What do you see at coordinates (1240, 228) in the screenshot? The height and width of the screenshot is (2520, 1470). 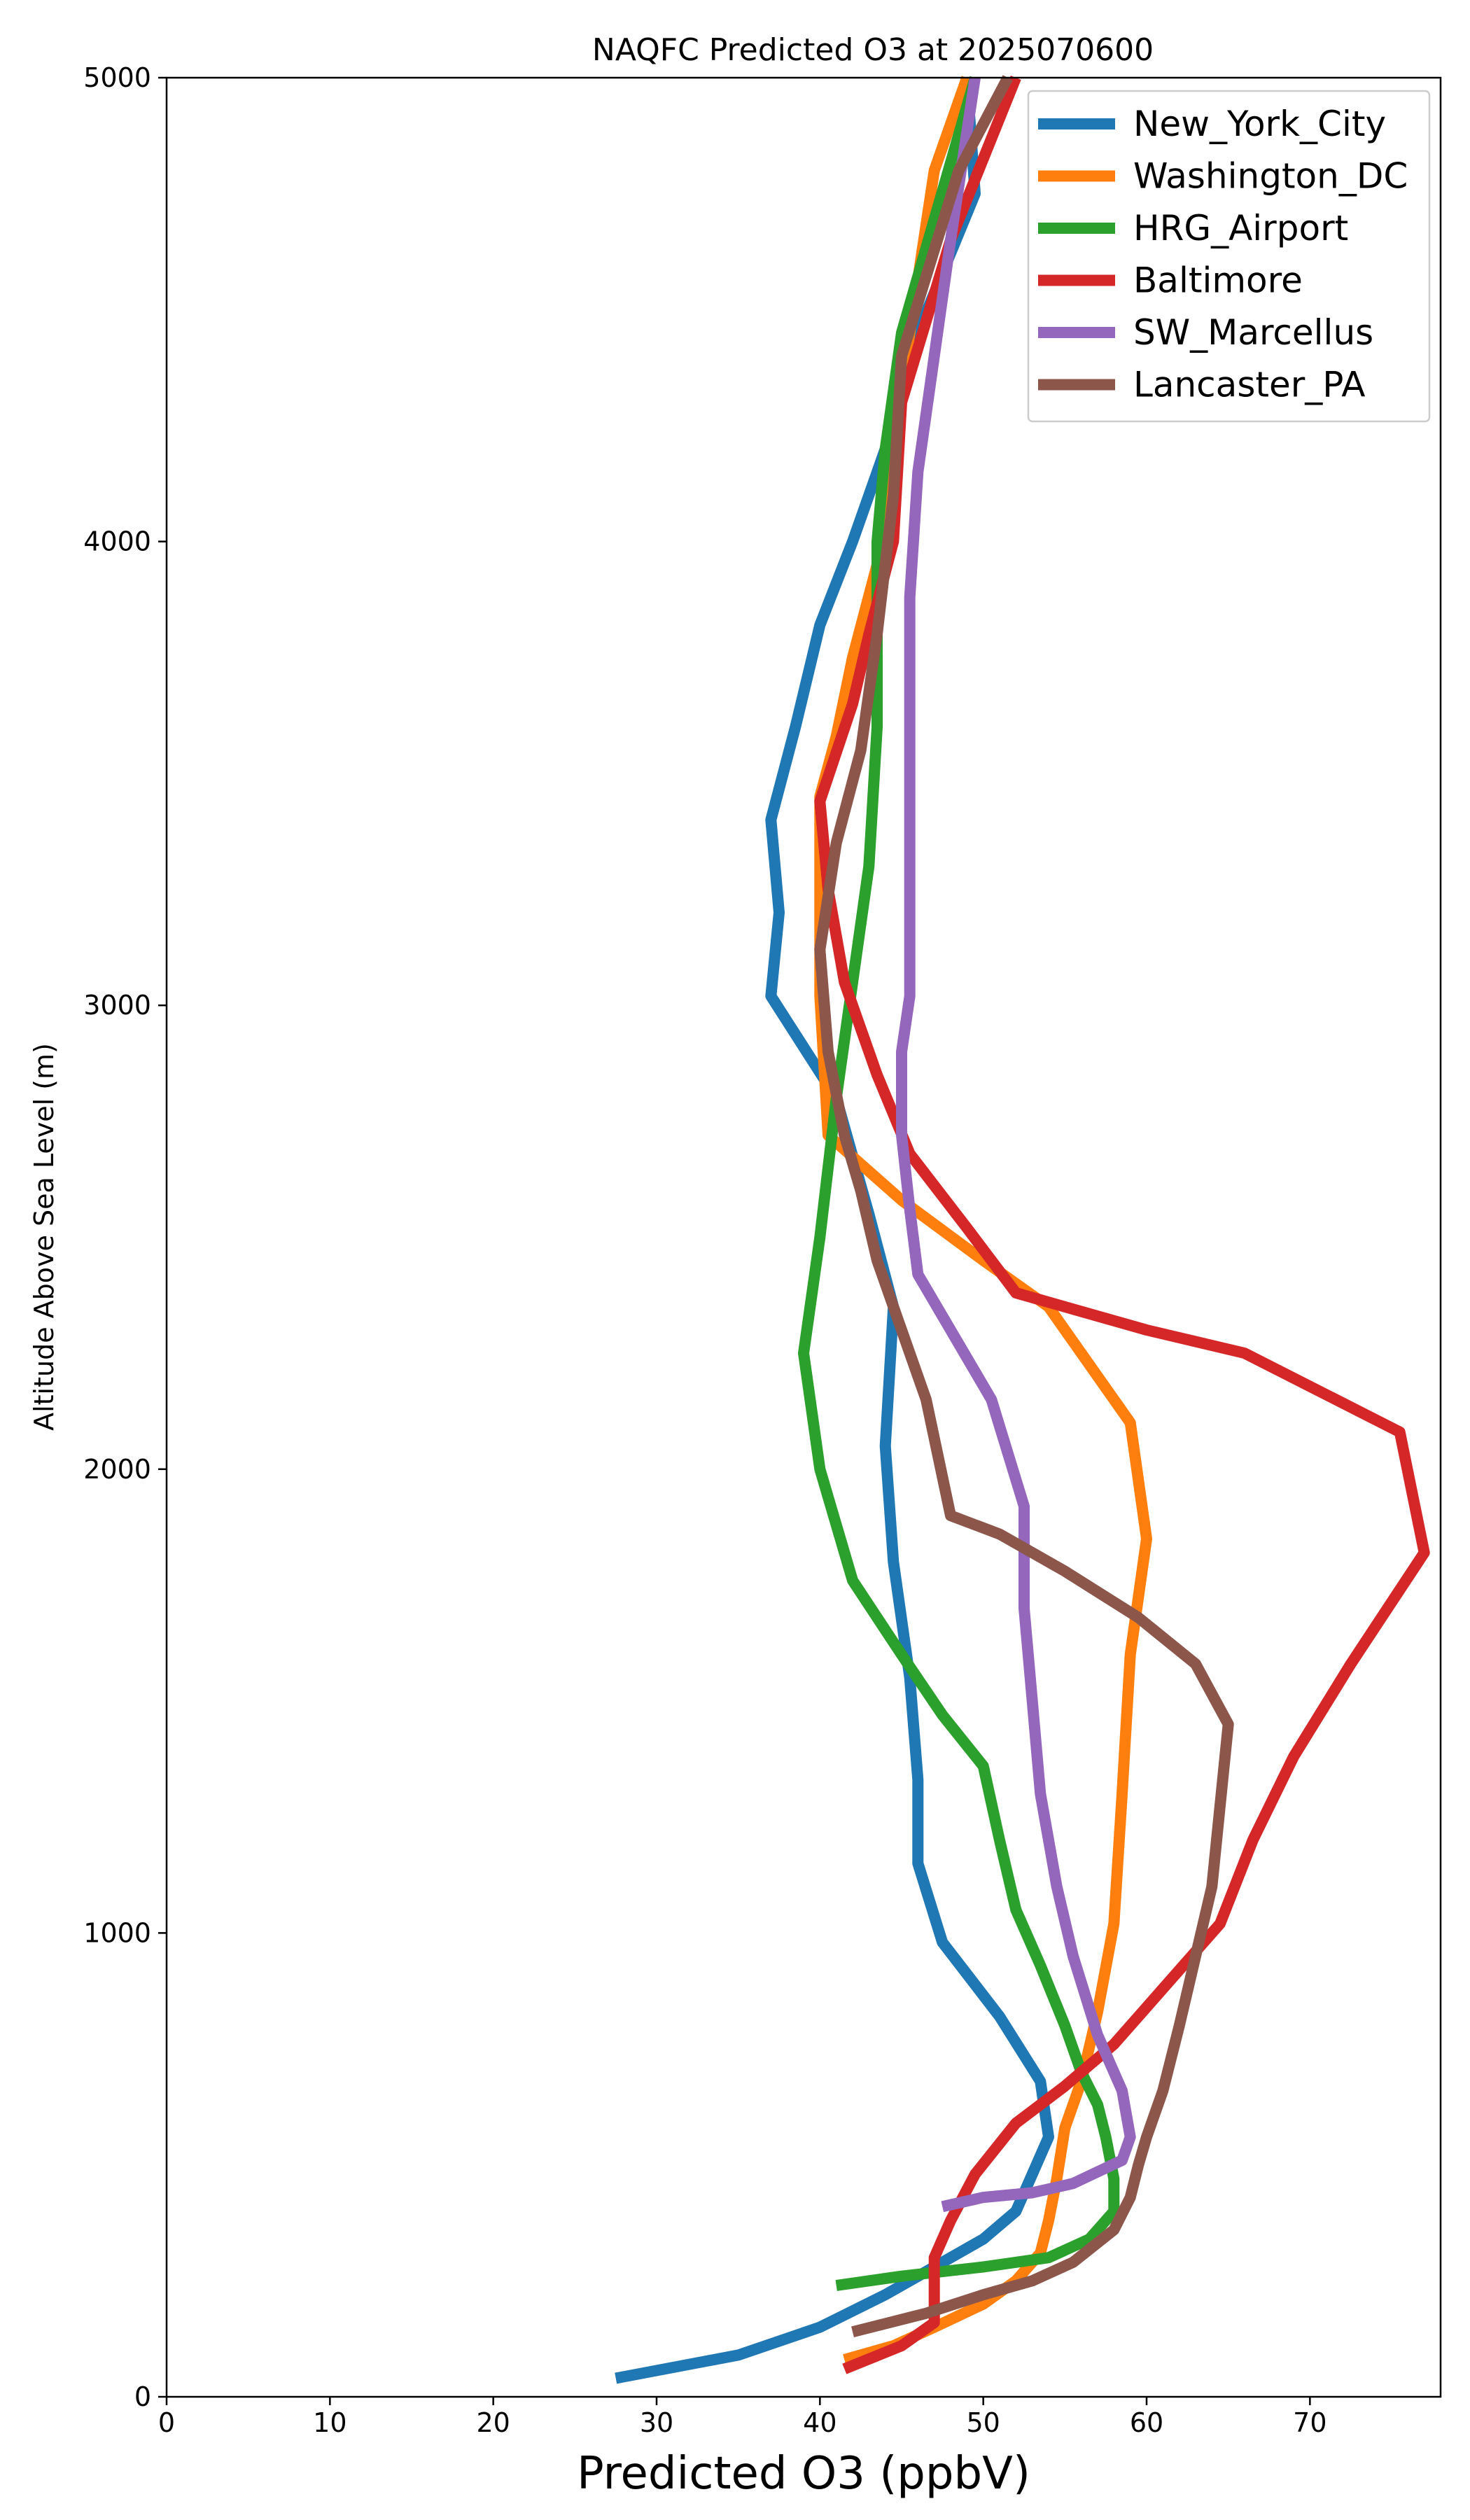 I see `legend-label-2: HRG_Airport` at bounding box center [1240, 228].